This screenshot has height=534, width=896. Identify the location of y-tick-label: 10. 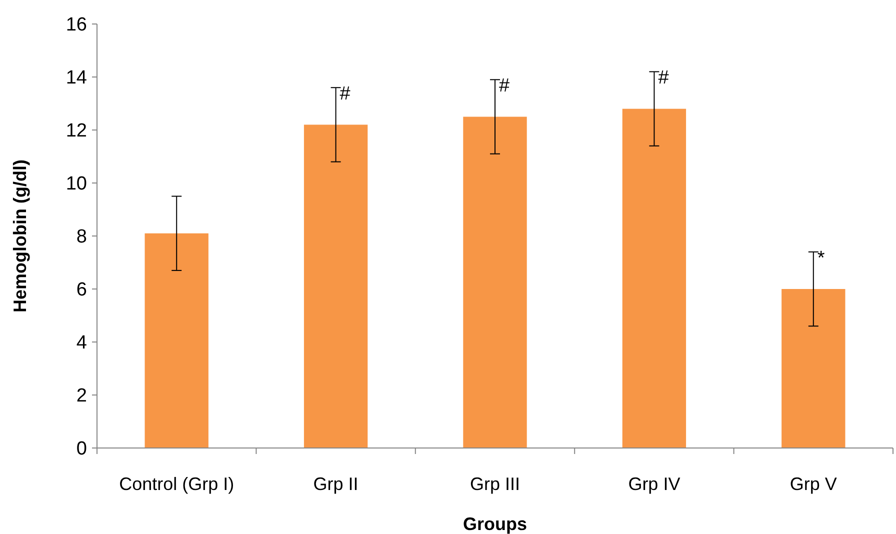
(76, 184).